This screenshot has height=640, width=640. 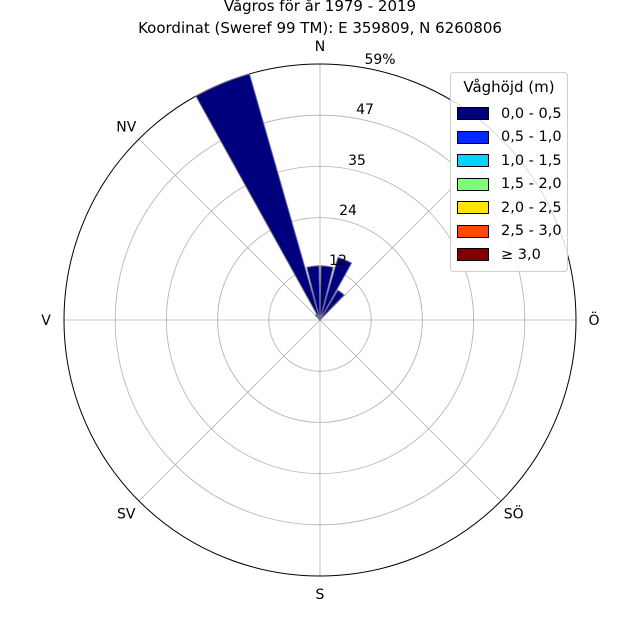 I want to click on radial-tick-label: 47, so click(x=365, y=110).